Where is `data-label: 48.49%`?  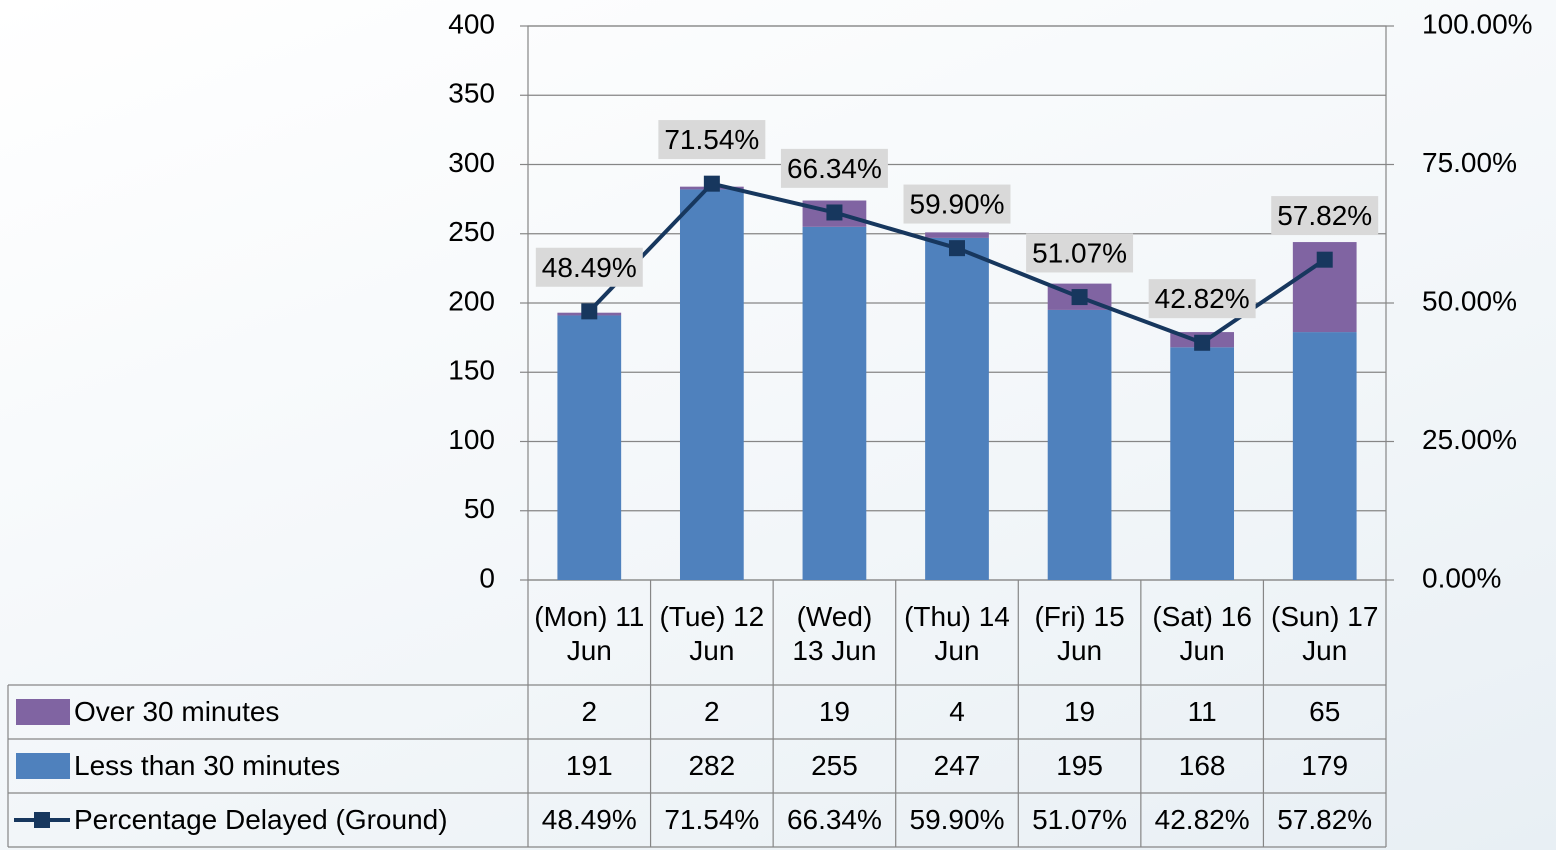
data-label: 48.49% is located at coordinates (589, 267).